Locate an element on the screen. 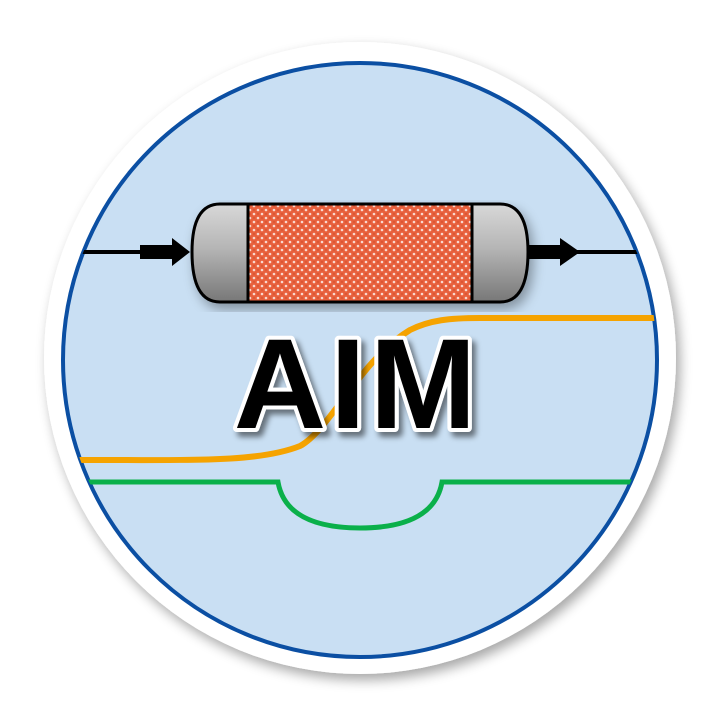 Image resolution: width=720 pixels, height=720 pixels. logo-text: AIM is located at coordinates (357, 384).